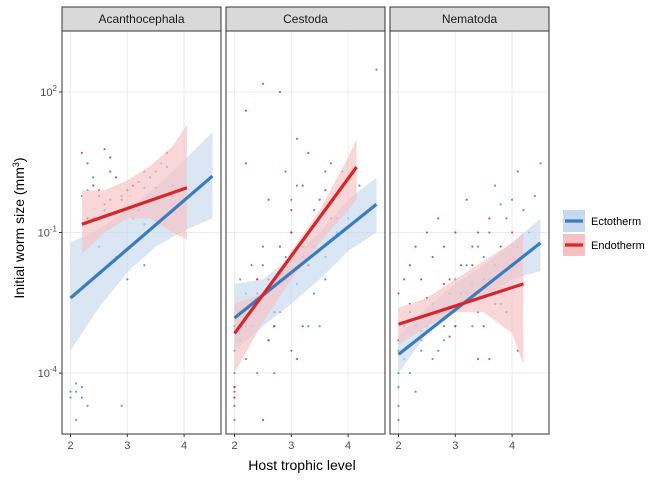 This screenshot has width=672, height=480. Describe the element at coordinates (470, 19) in the screenshot. I see `facet-strip-label: Nematoda` at that location.